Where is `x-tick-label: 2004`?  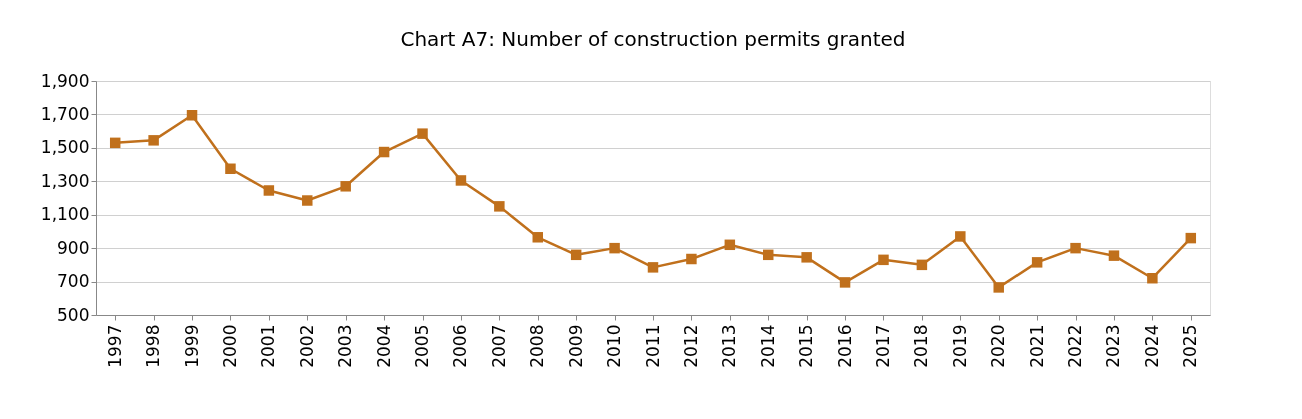
x-tick-label: 2004 is located at coordinates (383, 346).